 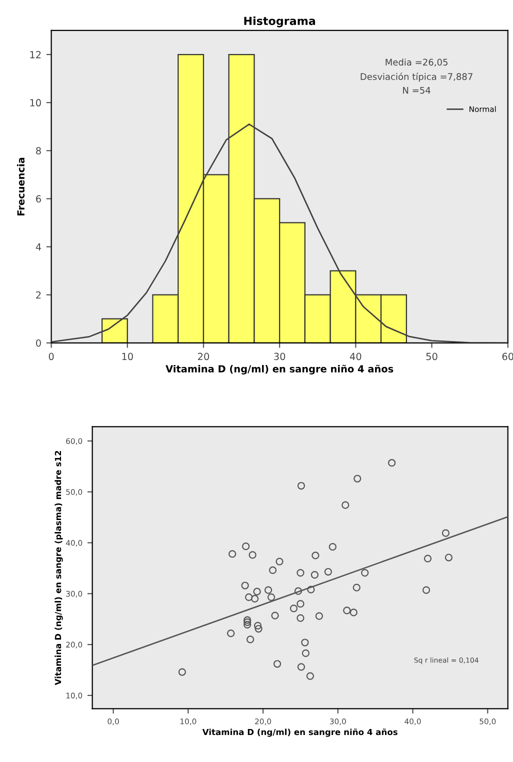 What do you see at coordinates (38, 295) in the screenshot?
I see `y-tick-label: 2` at bounding box center [38, 295].